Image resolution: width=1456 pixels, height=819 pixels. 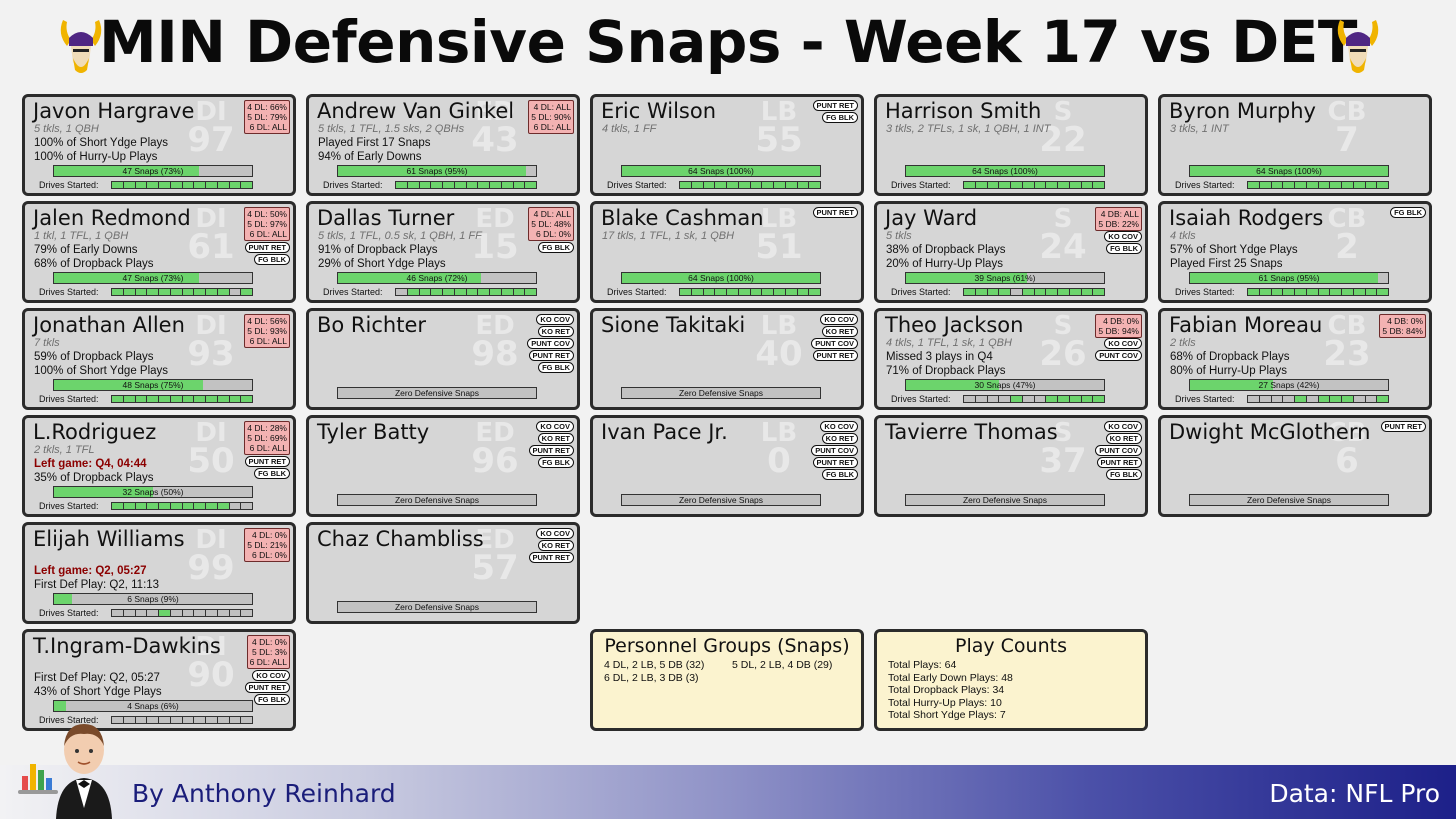 What do you see at coordinates (1063, 449) in the screenshot?
I see `jersey-watermark: S 37` at bounding box center [1063, 449].